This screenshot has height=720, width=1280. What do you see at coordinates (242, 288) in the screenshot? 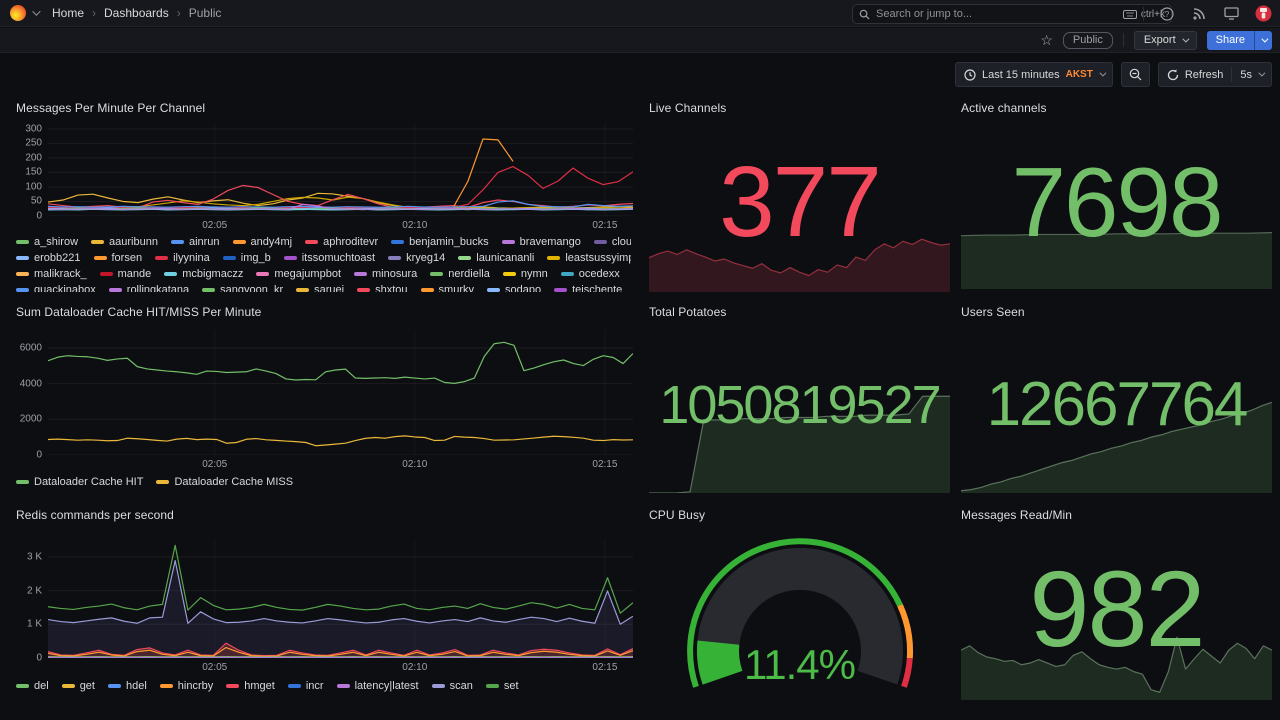
I see `legend-item: sangyoon_kr` at bounding box center [242, 288].